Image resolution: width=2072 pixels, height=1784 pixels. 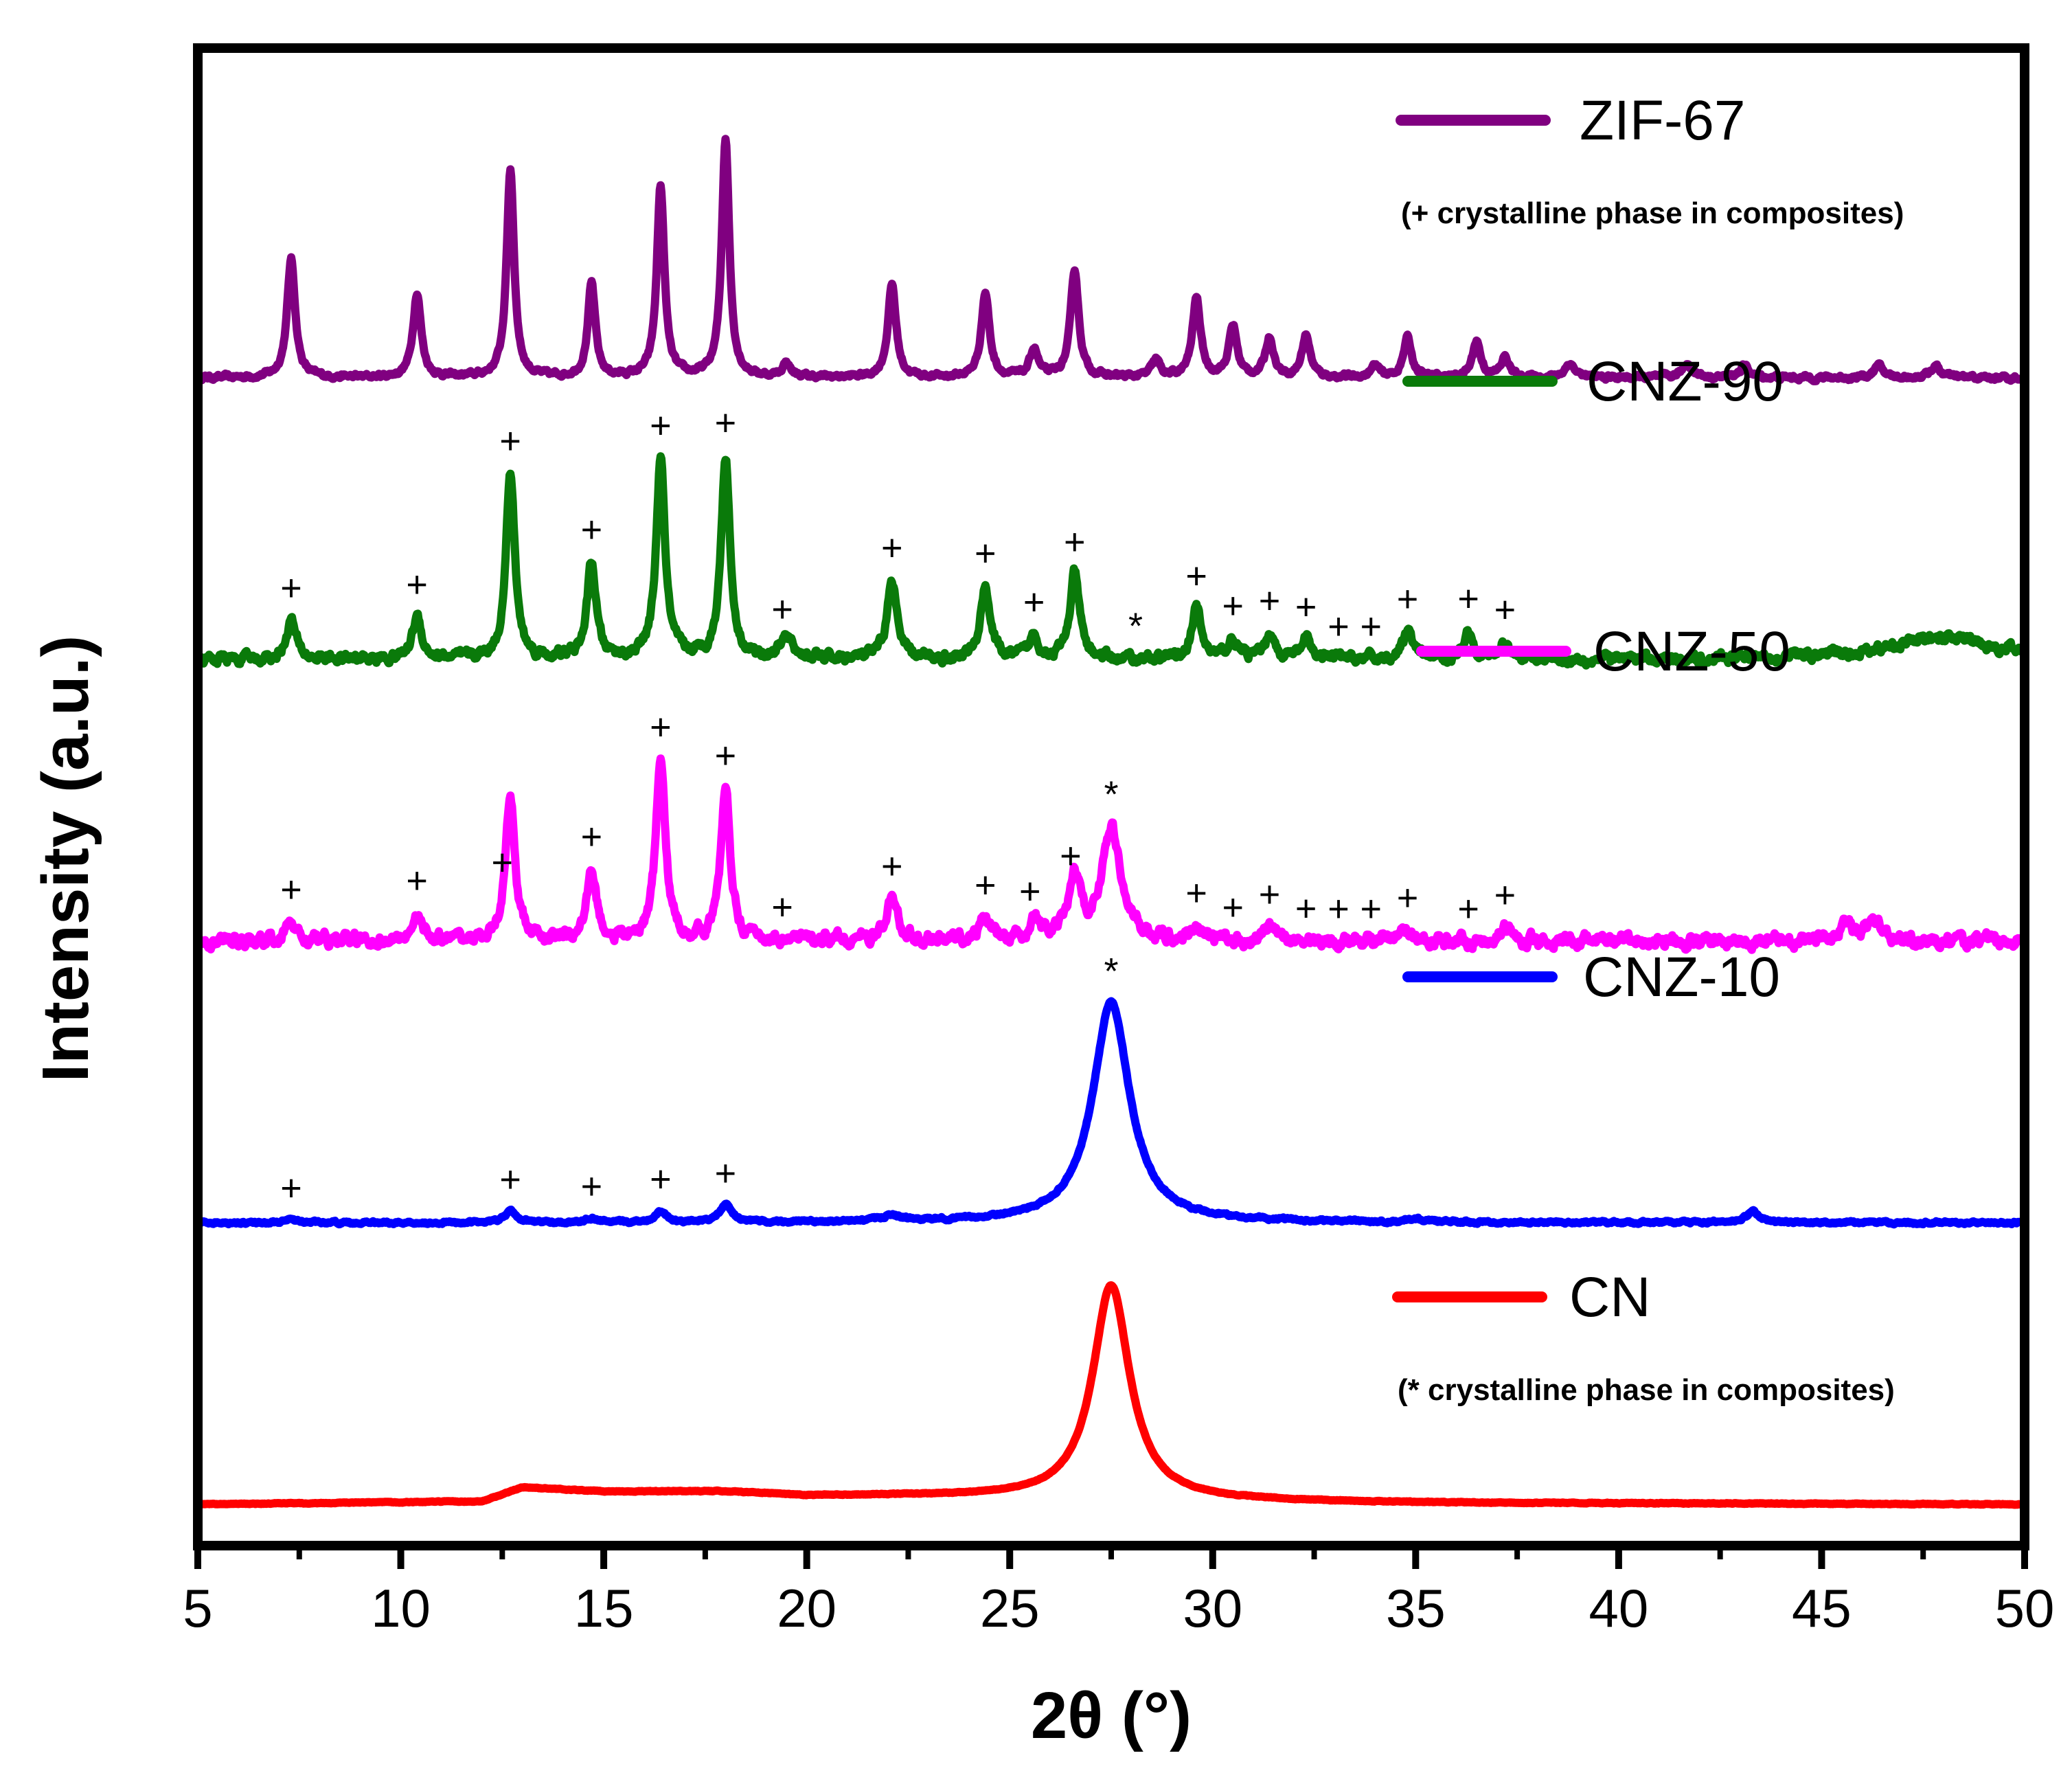 What do you see at coordinates (1111, 1395) in the screenshot?
I see `series-line-cn` at bounding box center [1111, 1395].